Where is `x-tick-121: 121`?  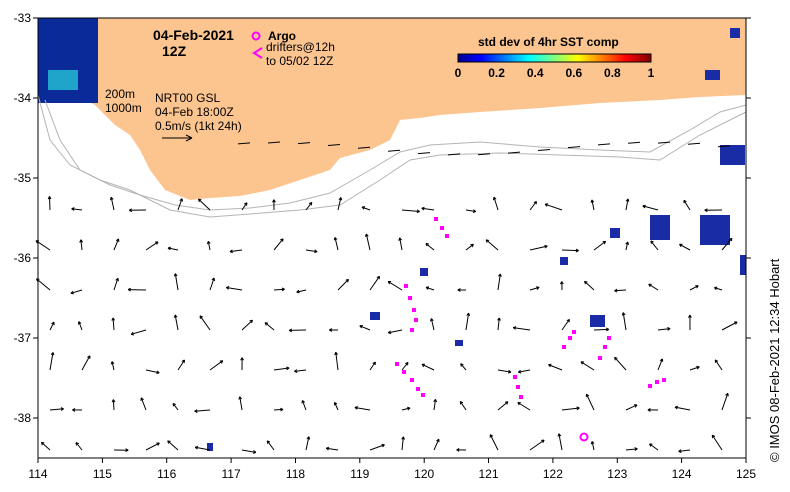
x-tick-121: 121 is located at coordinates (488, 474).